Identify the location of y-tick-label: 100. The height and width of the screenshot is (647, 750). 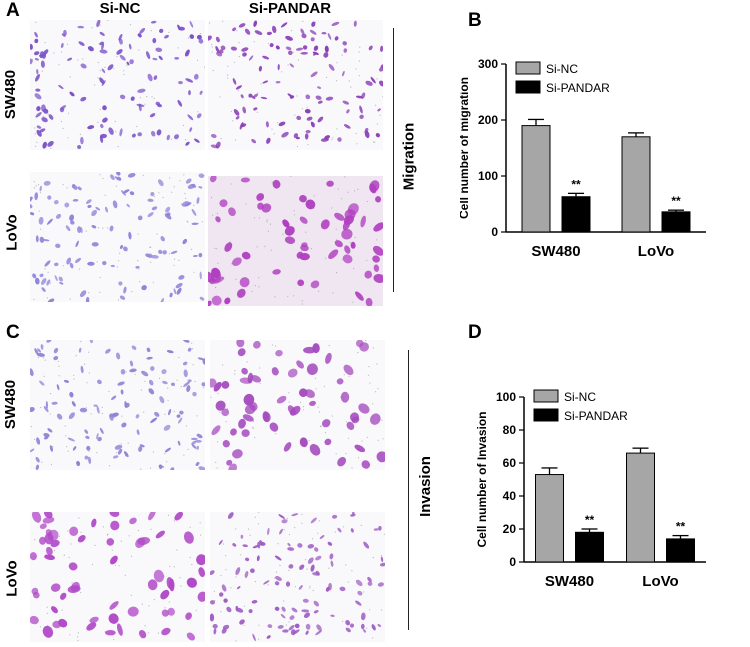
(506, 397).